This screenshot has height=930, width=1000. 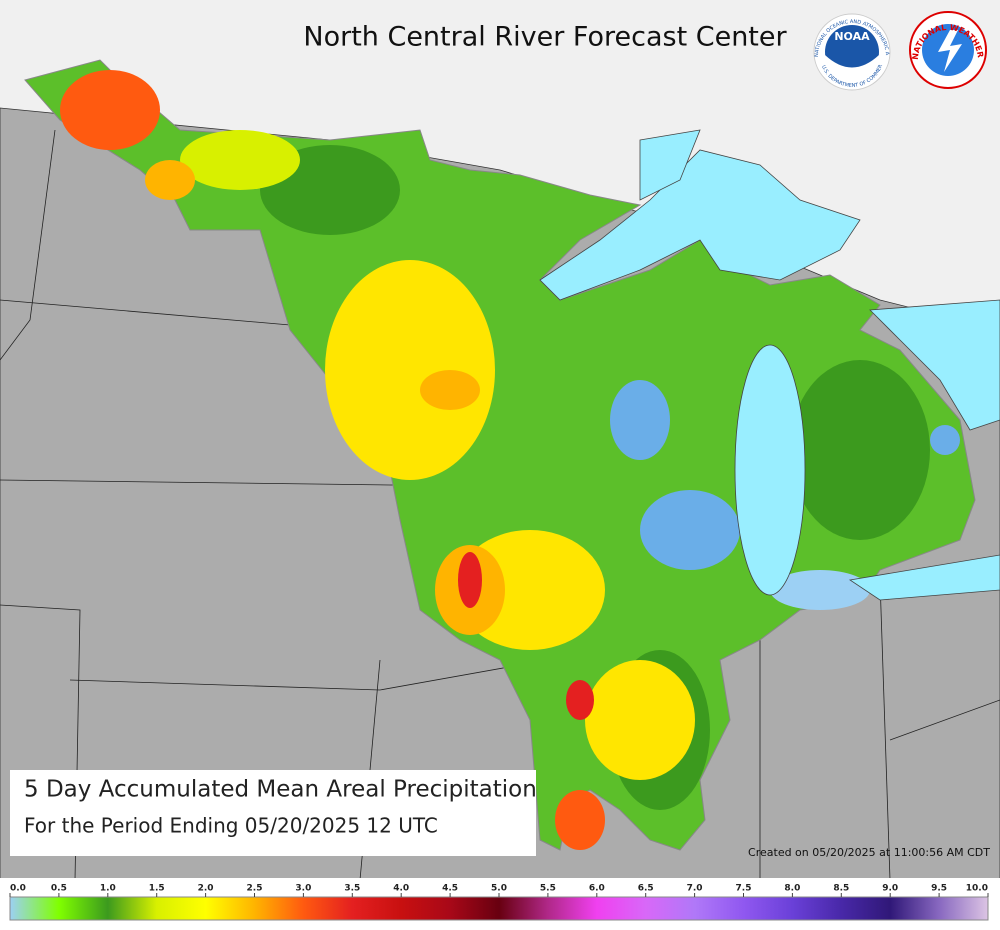 I want to click on scale-tick-label: 1.0, so click(x=108, y=889).